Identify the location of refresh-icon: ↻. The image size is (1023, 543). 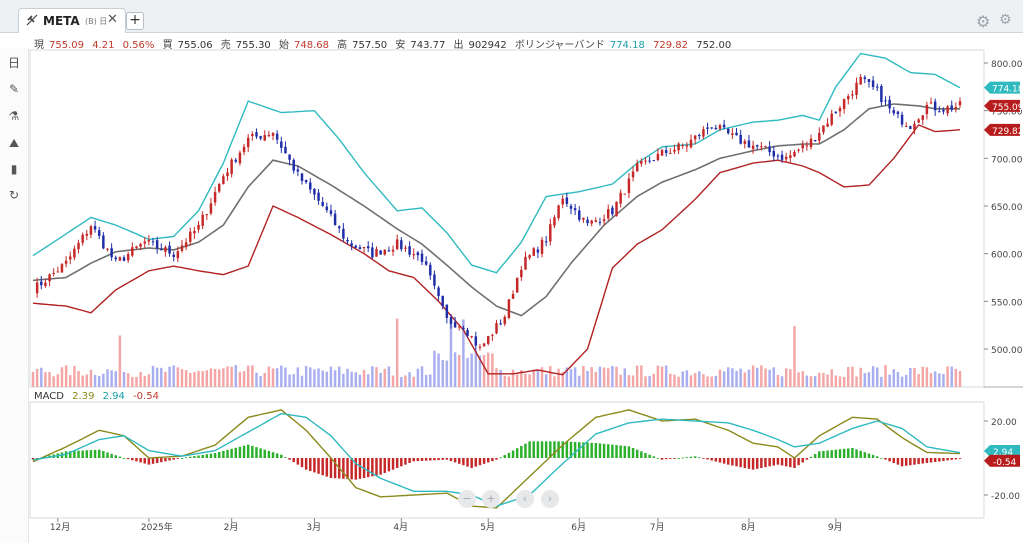
(14, 195).